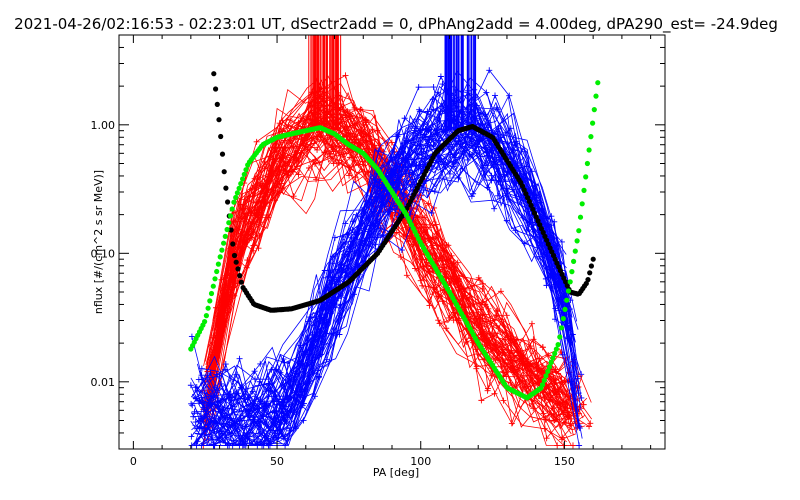 The width and height of the screenshot is (800, 500). I want to click on blue-peak-spikes, so click(460, 84).